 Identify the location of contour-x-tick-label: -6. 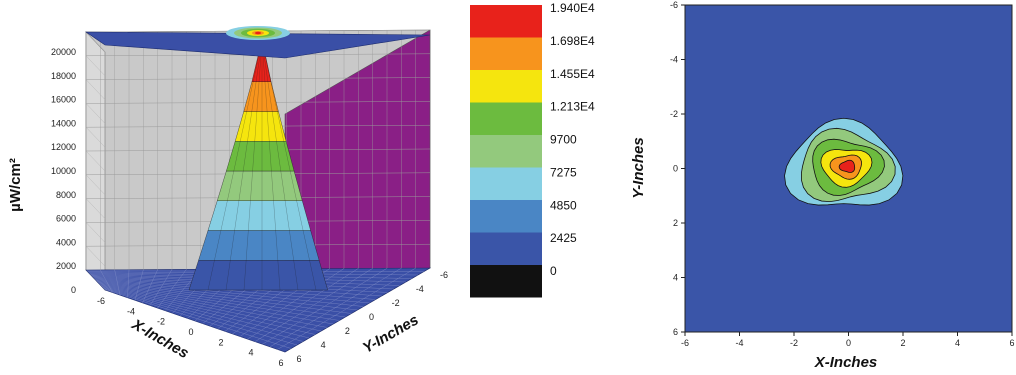
(685, 343).